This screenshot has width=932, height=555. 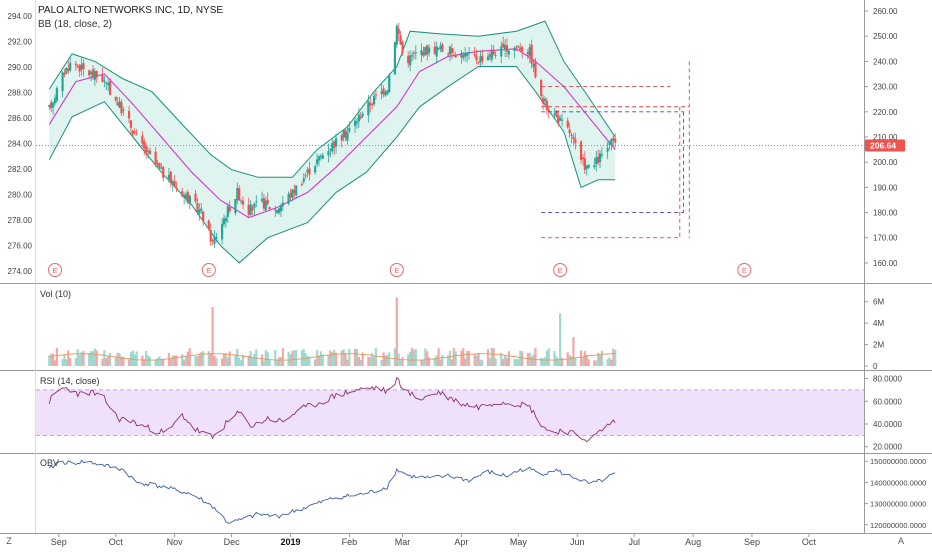 I want to click on auto-scale-button: A, so click(x=900, y=541).